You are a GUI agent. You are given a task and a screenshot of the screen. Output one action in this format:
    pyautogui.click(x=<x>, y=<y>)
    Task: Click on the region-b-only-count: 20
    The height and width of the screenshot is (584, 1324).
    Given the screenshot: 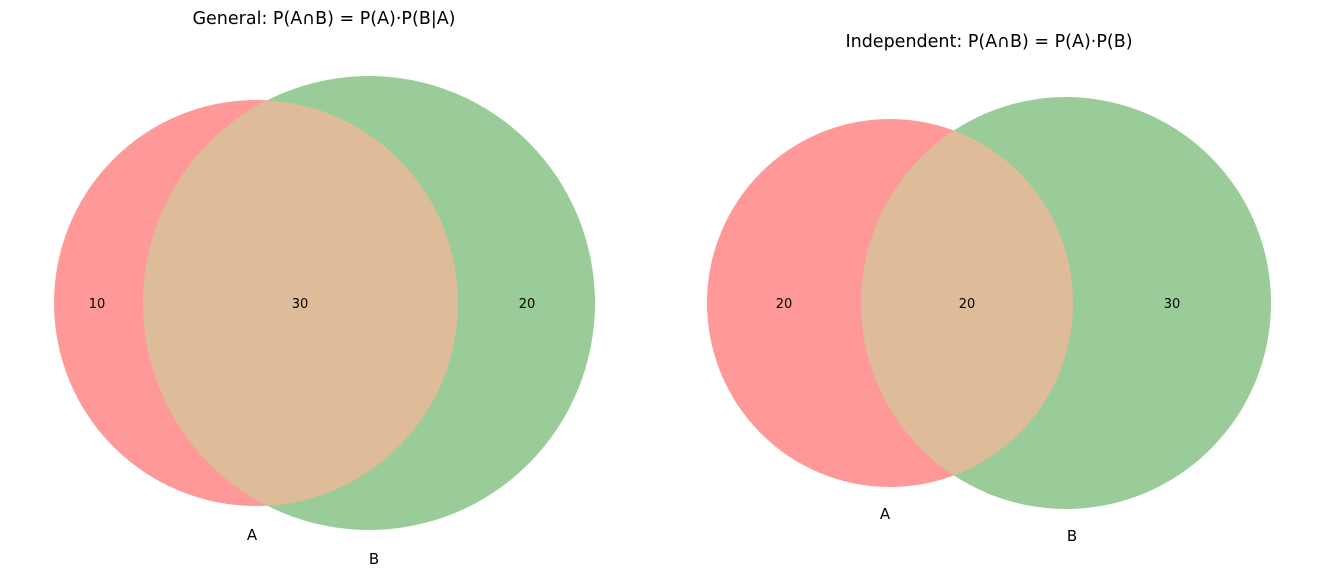 What is the action you would take?
    pyautogui.click(x=527, y=304)
    